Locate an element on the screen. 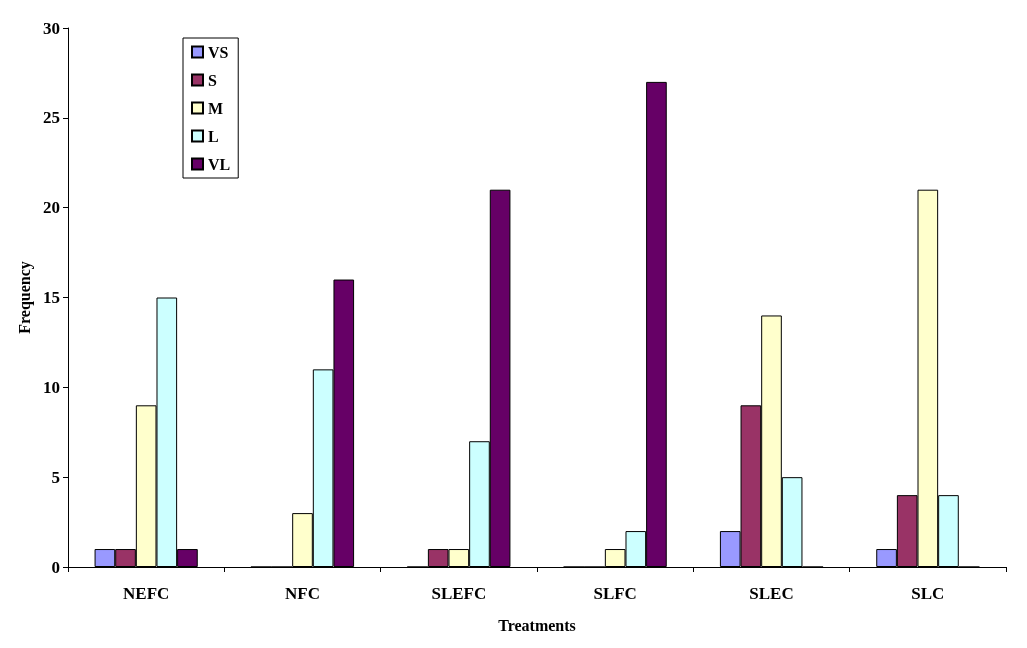 Image resolution: width=1027 pixels, height=648 pixels. x-axis-title: Treatments is located at coordinates (537, 625).